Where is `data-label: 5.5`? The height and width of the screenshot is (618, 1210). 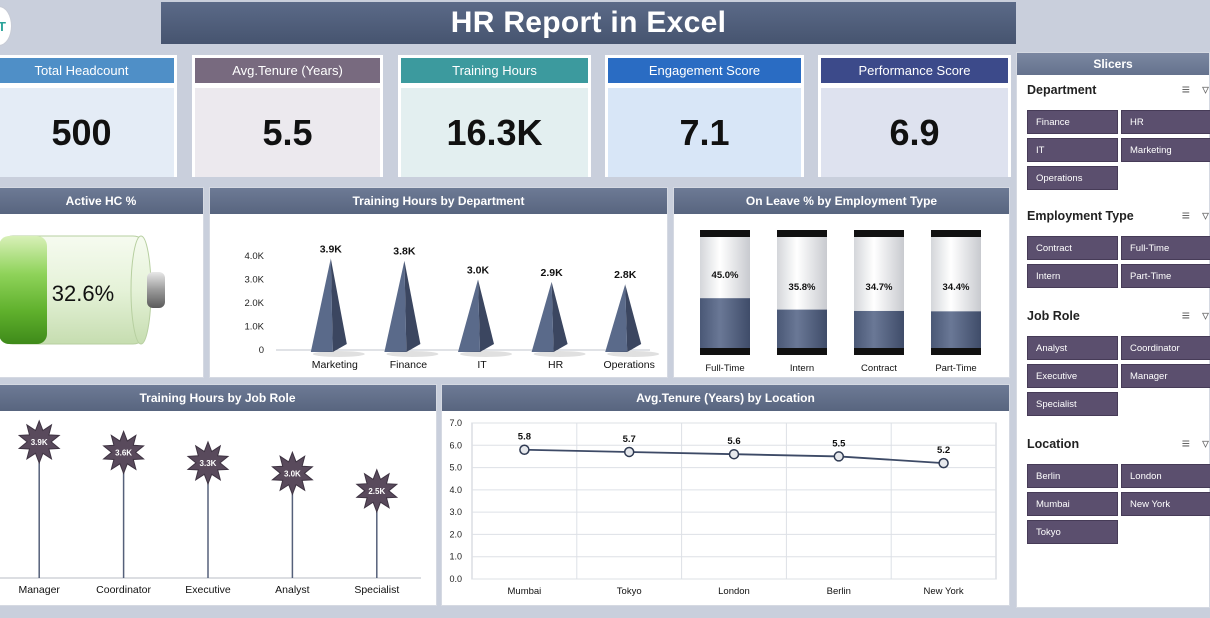 data-label: 5.5 is located at coordinates (839, 443).